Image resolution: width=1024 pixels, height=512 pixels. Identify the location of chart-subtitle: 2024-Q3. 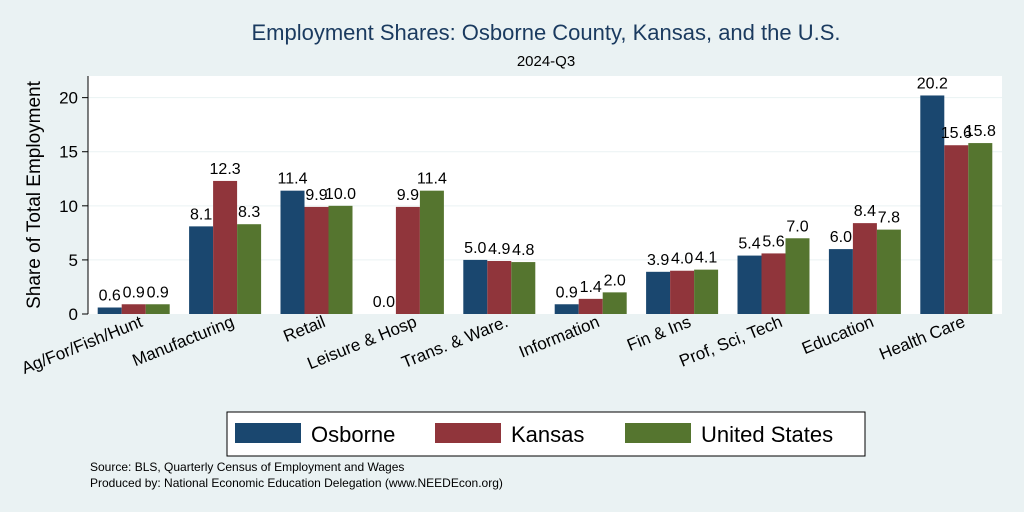
(546, 61).